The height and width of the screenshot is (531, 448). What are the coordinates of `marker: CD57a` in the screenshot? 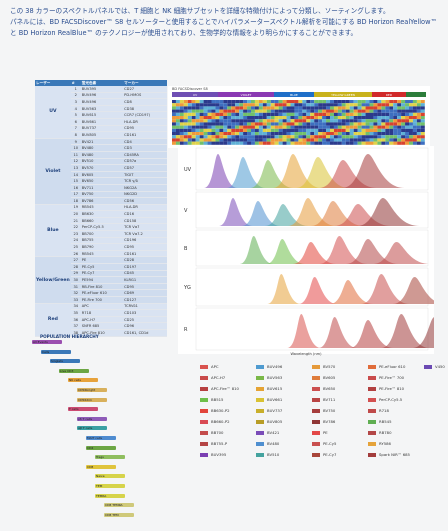 It's located at (145, 162).